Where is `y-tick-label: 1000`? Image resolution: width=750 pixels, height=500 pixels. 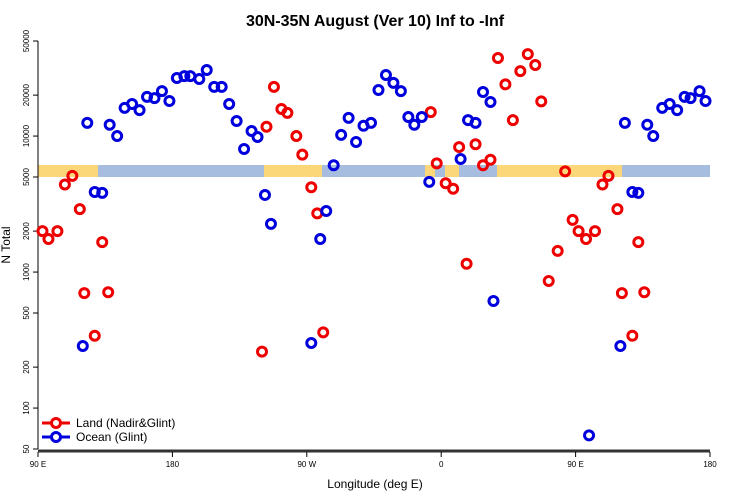
y-tick-label: 1000 is located at coordinates (26, 272).